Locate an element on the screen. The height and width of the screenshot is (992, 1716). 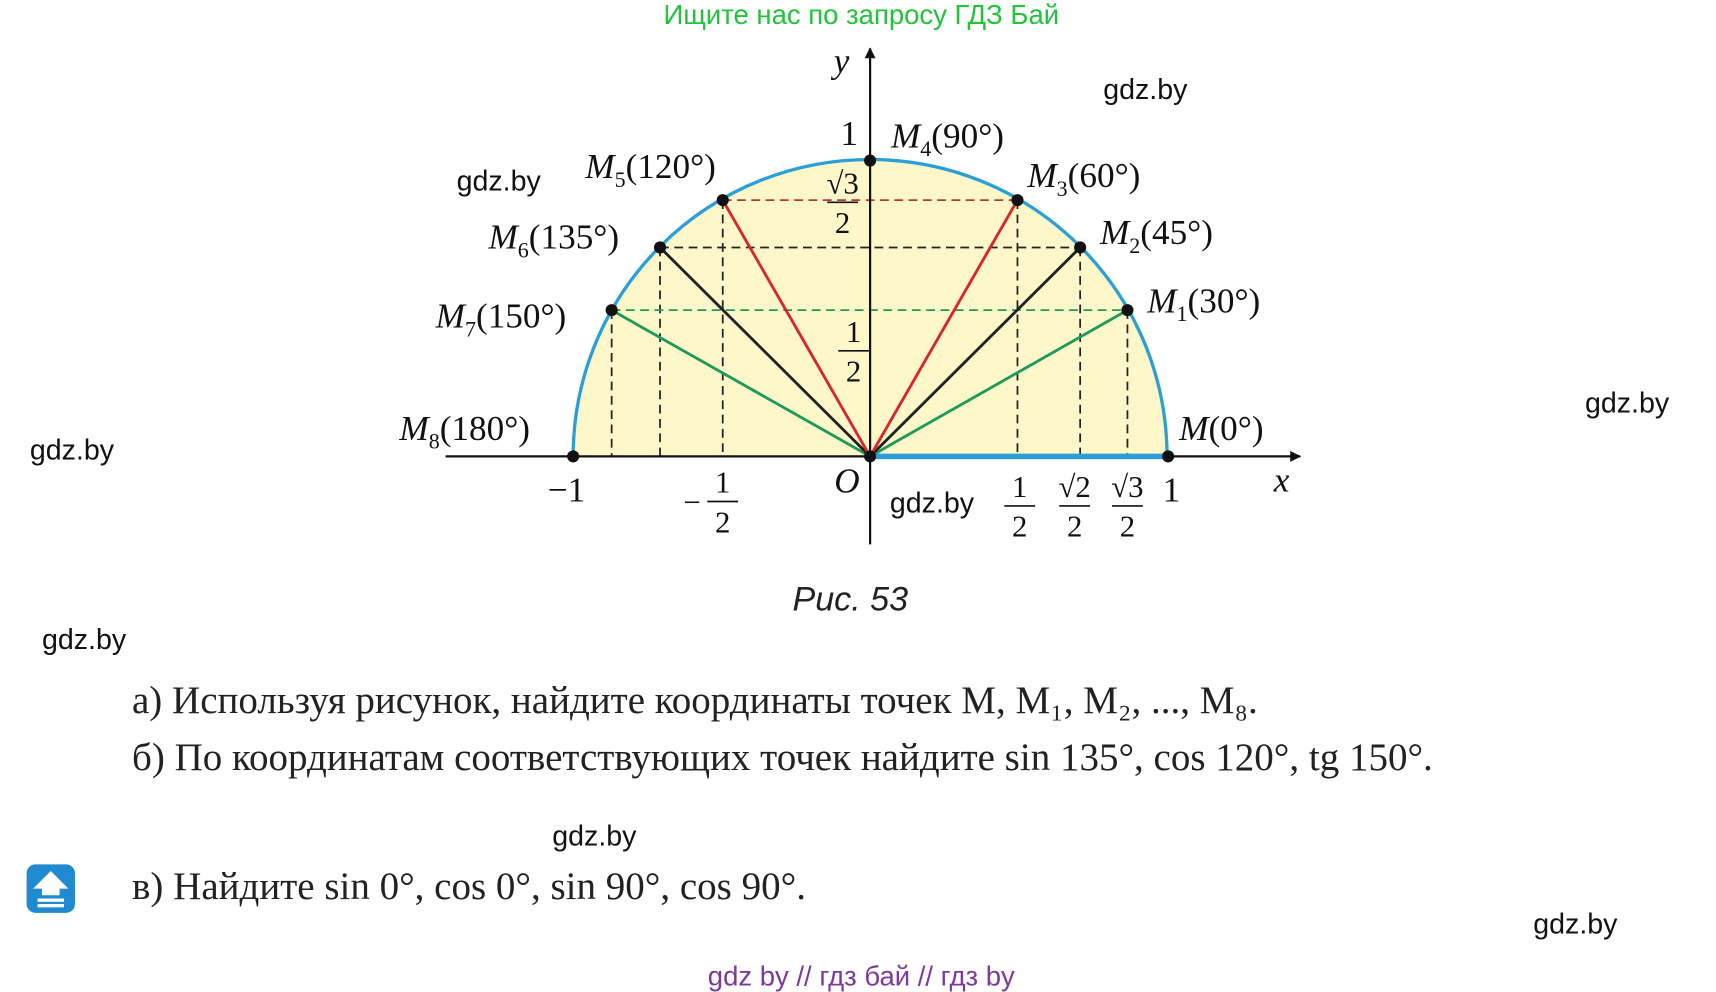
dashed-verticals is located at coordinates (869, 328).